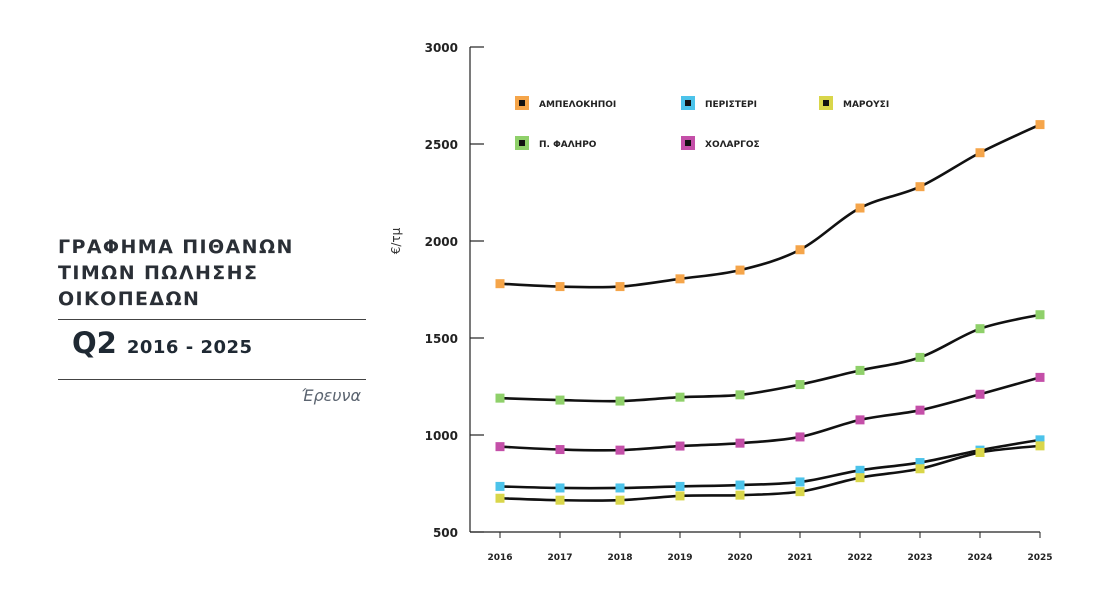 The height and width of the screenshot is (605, 1111). Describe the element at coordinates (619, 558) in the screenshot. I see `x-tick-label: 2018` at that location.